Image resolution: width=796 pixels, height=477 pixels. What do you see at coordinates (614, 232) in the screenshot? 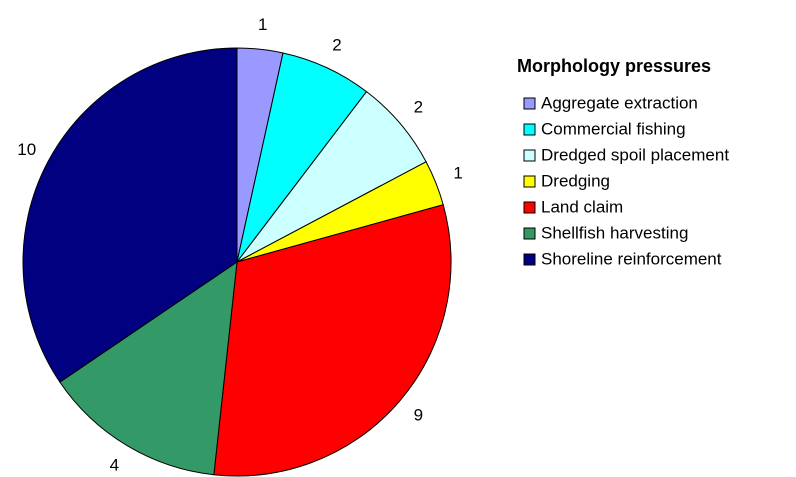
I see `legend-label: Shellfish harvesting` at bounding box center [614, 232].